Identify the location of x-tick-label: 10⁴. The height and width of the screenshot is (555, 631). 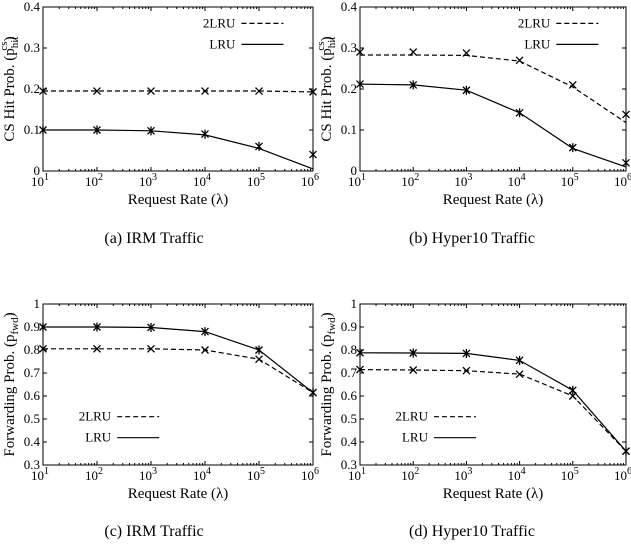
(517, 474).